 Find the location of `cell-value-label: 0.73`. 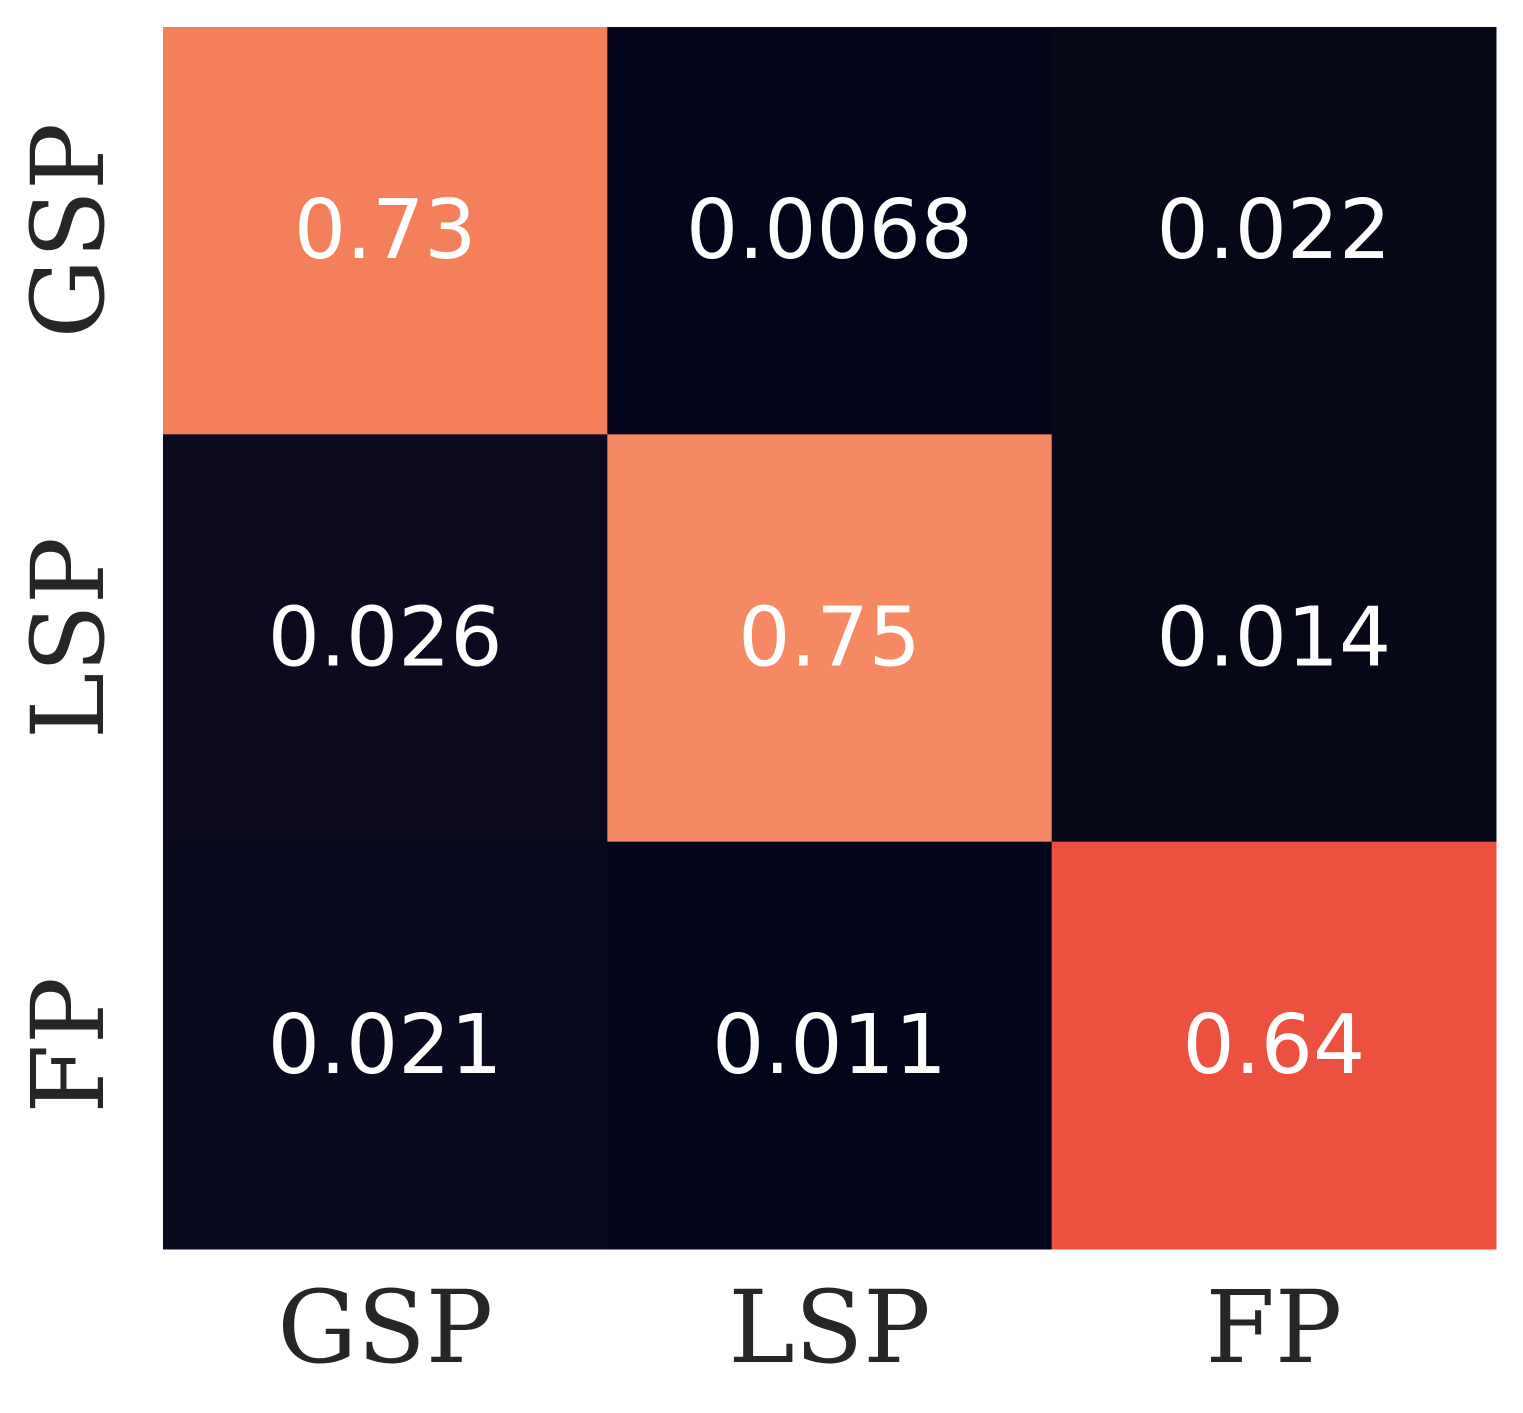

cell-value-label: 0.73 is located at coordinates (385, 230).